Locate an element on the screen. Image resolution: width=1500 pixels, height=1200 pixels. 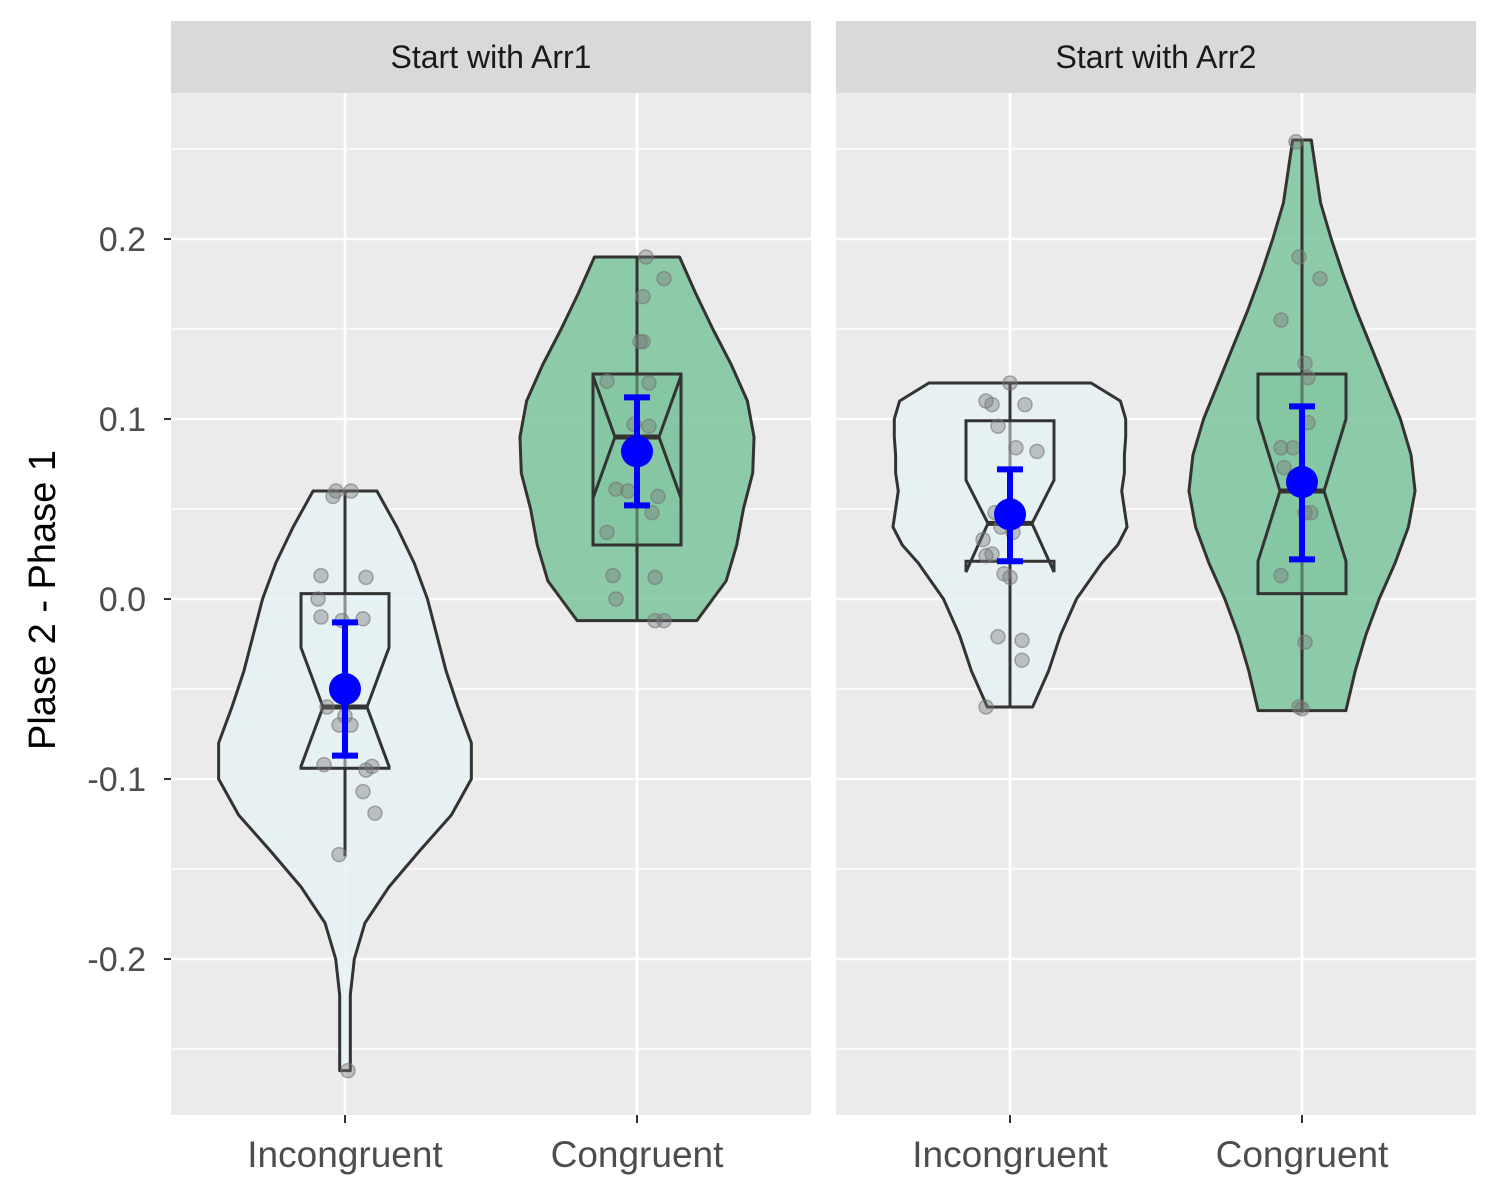
y-tick-label: 0.1 is located at coordinates (122, 420).